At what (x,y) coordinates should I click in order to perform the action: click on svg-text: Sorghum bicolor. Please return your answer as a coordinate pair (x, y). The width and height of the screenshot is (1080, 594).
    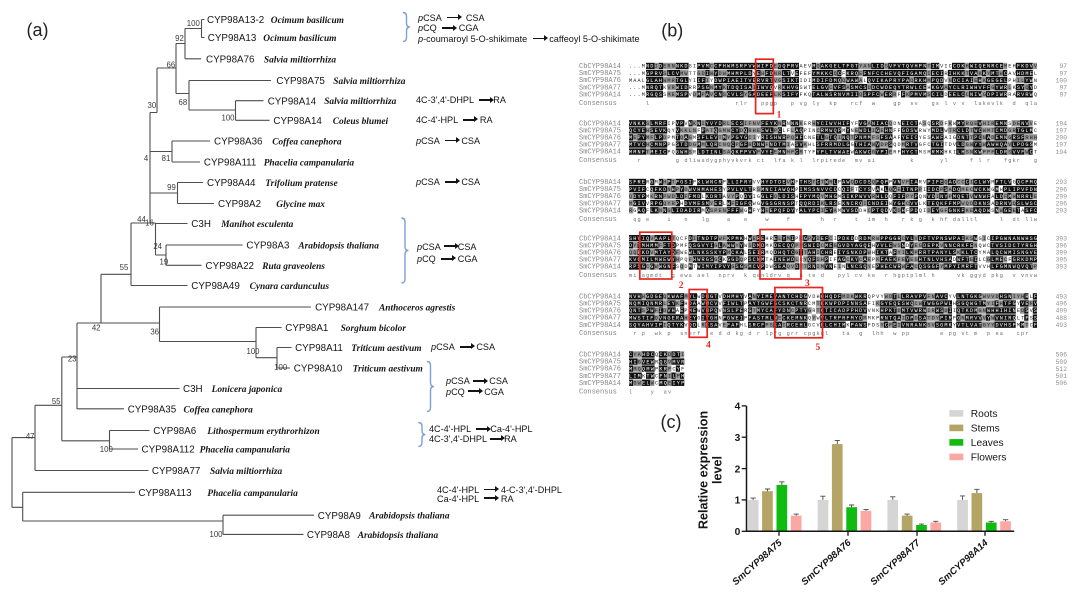
    Looking at the image, I should click on (374, 329).